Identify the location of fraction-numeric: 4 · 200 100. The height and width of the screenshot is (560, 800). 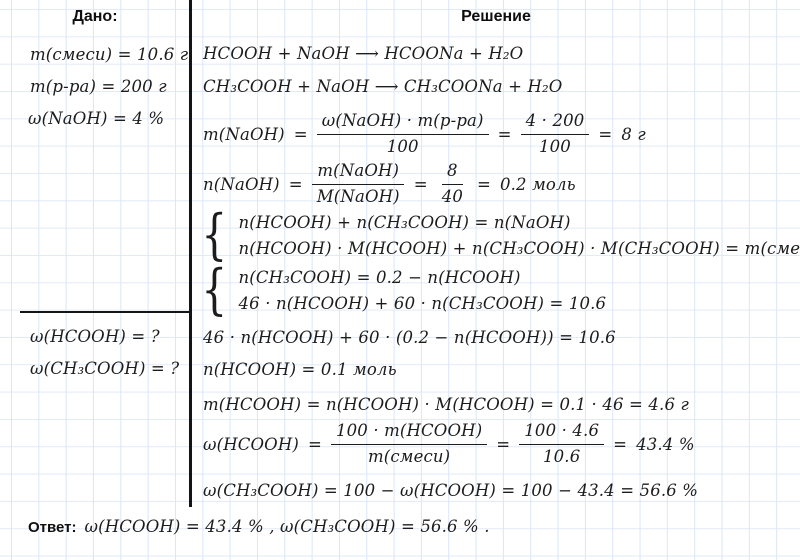
(555, 134).